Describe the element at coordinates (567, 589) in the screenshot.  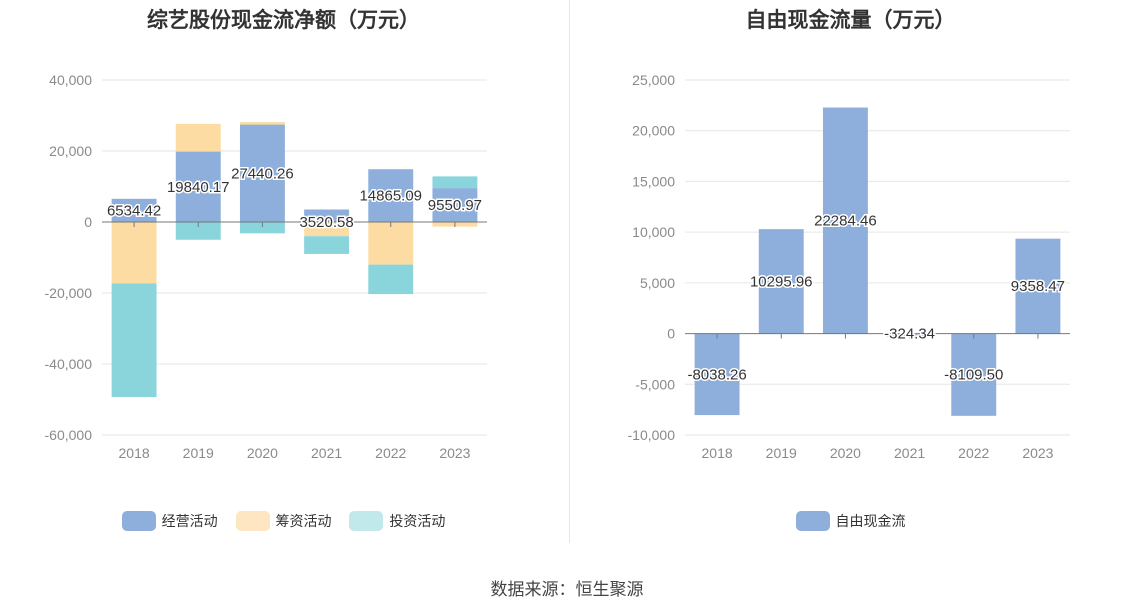
I see `data-source-note: 数据来源：恒生聚源` at that location.